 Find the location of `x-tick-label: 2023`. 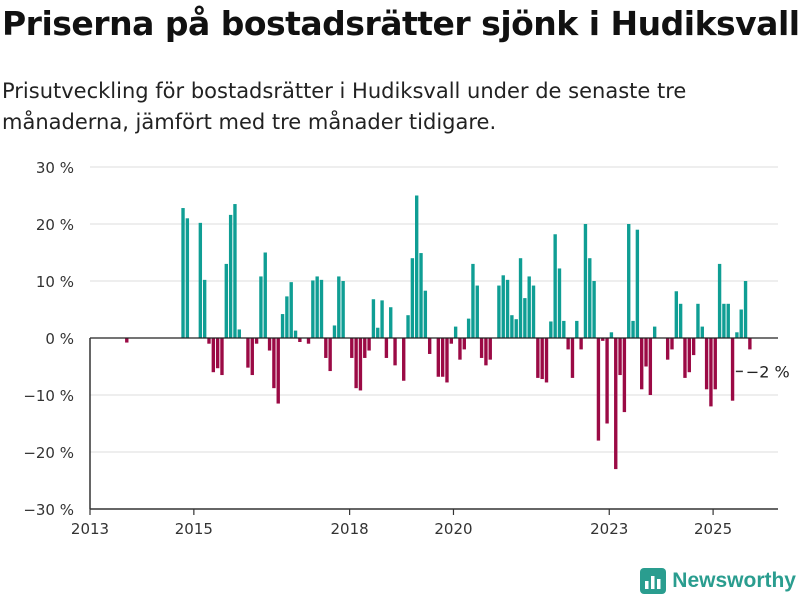

x-tick-label: 2023 is located at coordinates (609, 529).